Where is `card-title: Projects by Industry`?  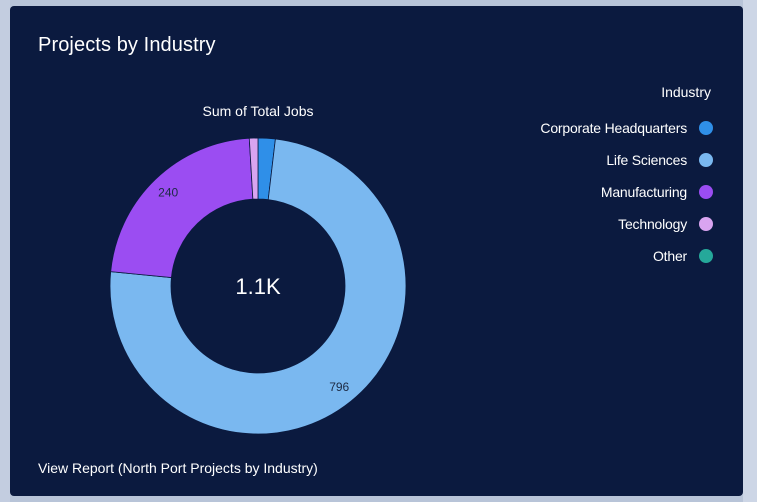 card-title: Projects by Industry is located at coordinates (127, 45).